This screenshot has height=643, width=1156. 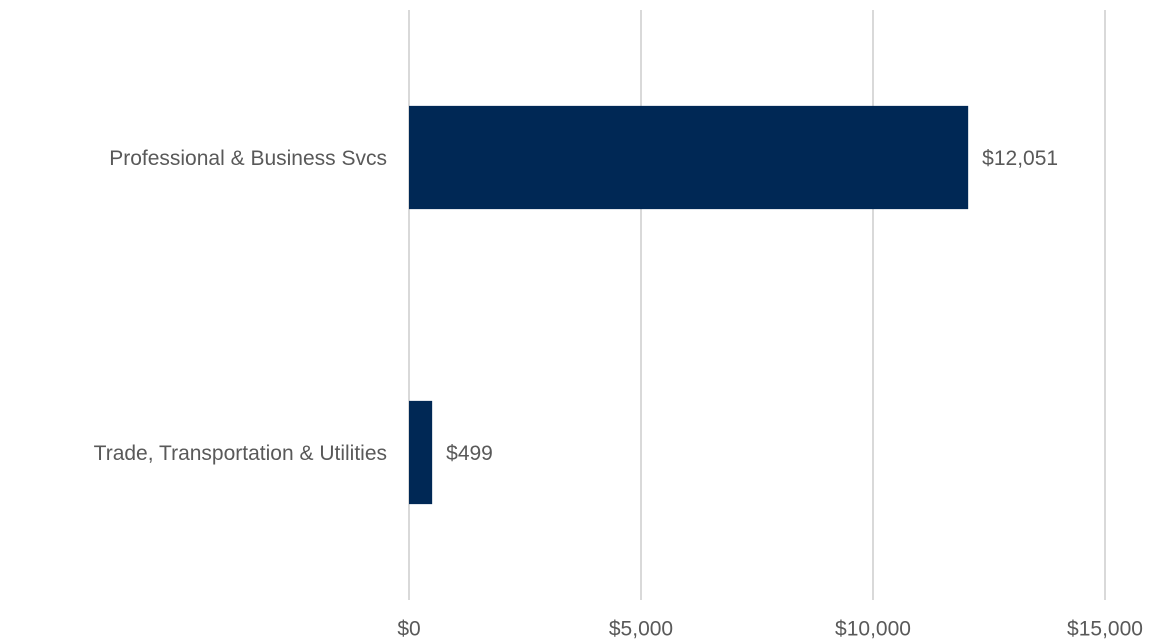 What do you see at coordinates (240, 453) in the screenshot?
I see `y-tick-label: Trade, Transportation & Utilities` at bounding box center [240, 453].